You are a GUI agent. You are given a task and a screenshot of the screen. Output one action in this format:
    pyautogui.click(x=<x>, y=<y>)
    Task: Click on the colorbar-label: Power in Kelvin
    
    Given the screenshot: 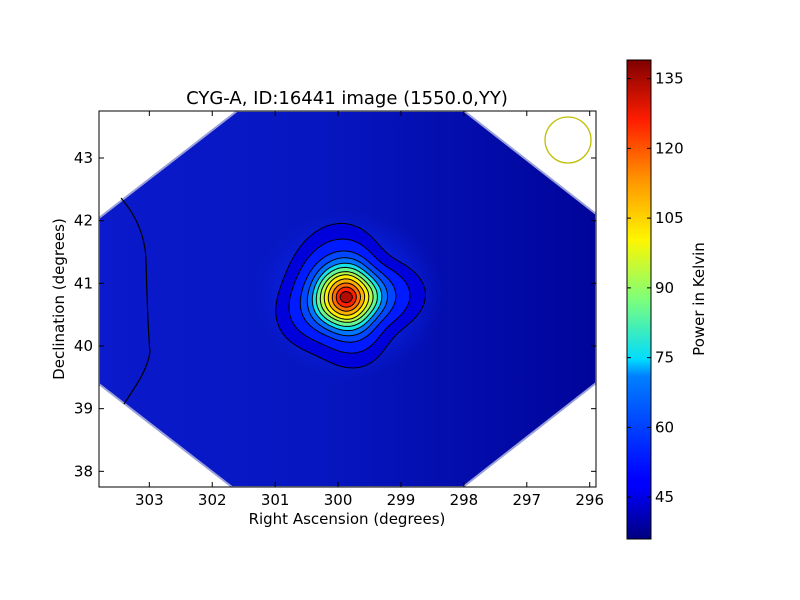 What is the action you would take?
    pyautogui.click(x=699, y=299)
    